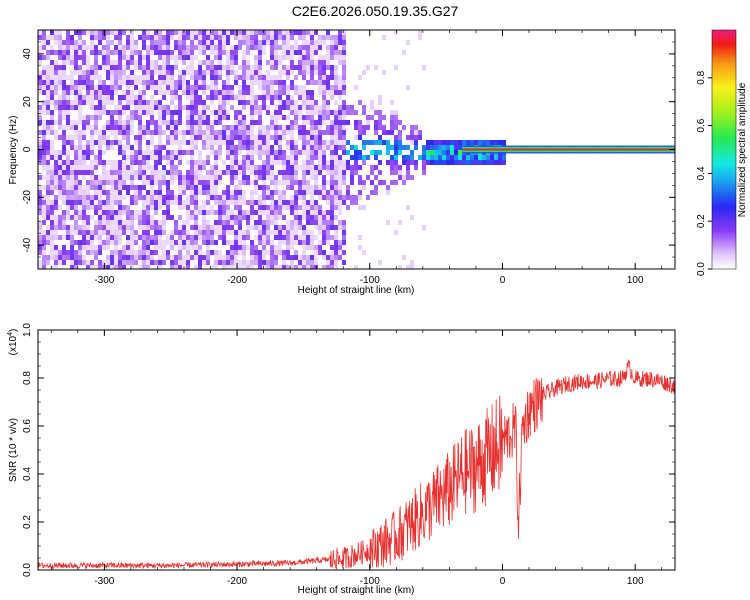  What do you see at coordinates (701, 125) in the screenshot?
I see `colorbar-tick-label: 0.6` at bounding box center [701, 125].